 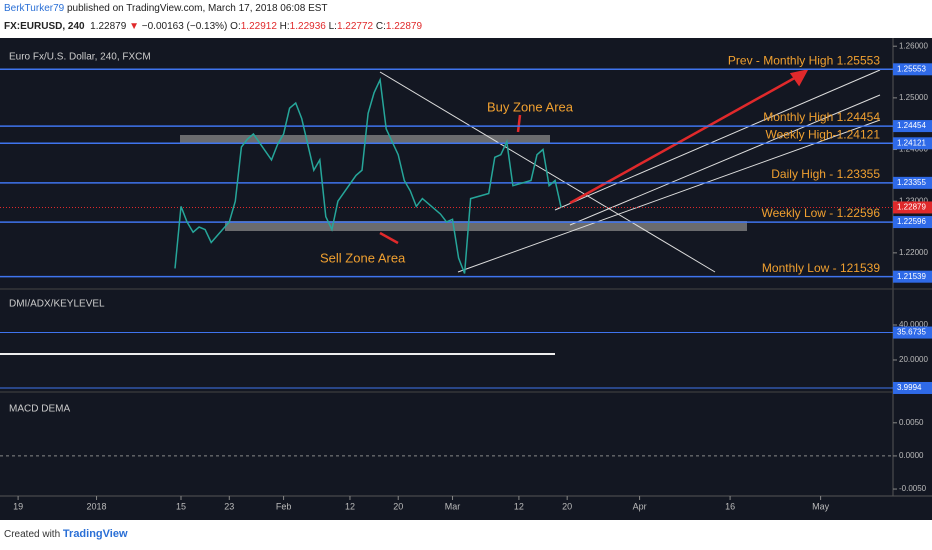 I want to click on x-tick-label: Feb, so click(x=284, y=506).